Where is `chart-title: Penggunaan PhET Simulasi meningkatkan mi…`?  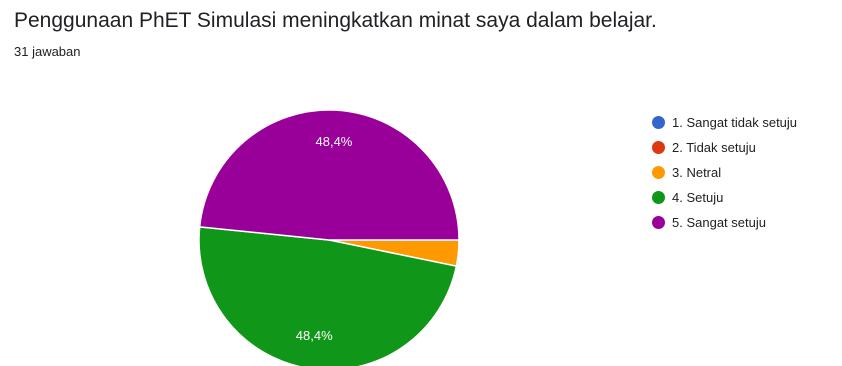 chart-title: Penggunaan PhET Simulasi meningkatkan mi… is located at coordinates (335, 20).